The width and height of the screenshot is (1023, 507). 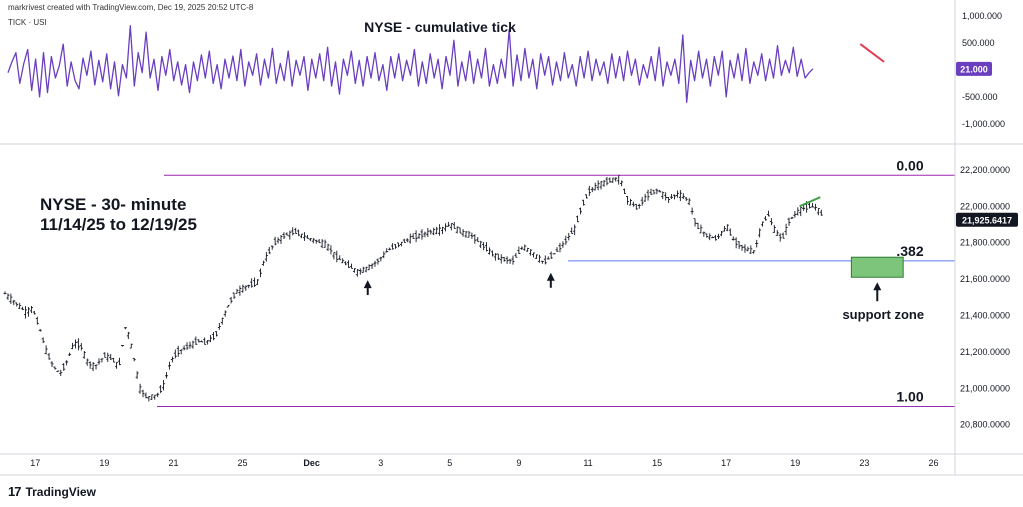 I want to click on fib-label: 1.00, so click(x=909, y=396).